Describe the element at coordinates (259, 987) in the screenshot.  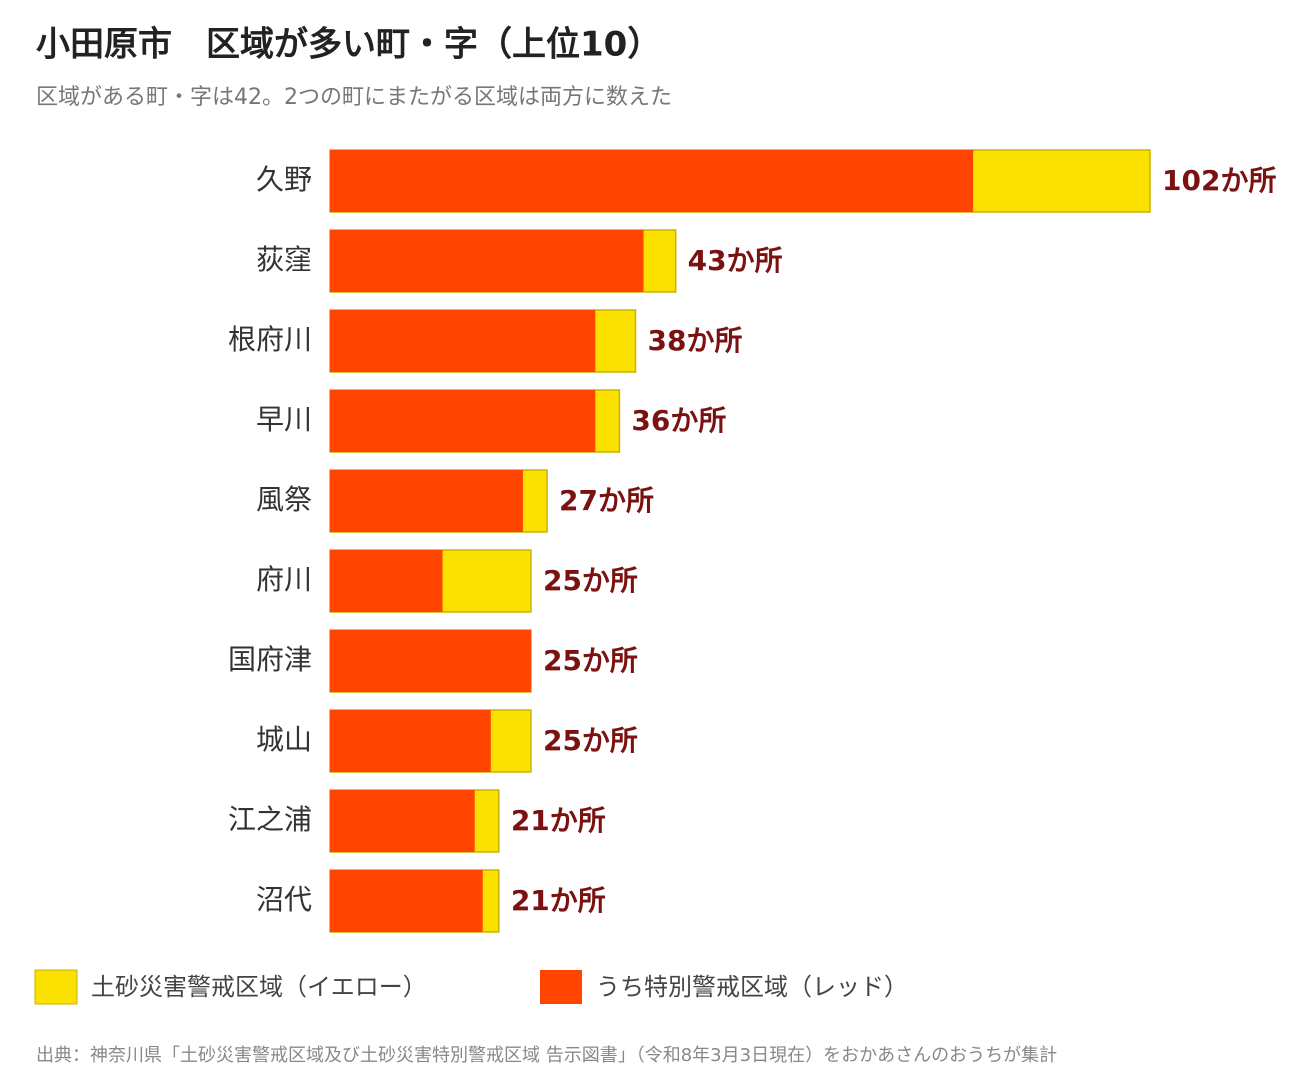
I see `legend-label: 土砂災害警戒区域（イエロー）` at that location.